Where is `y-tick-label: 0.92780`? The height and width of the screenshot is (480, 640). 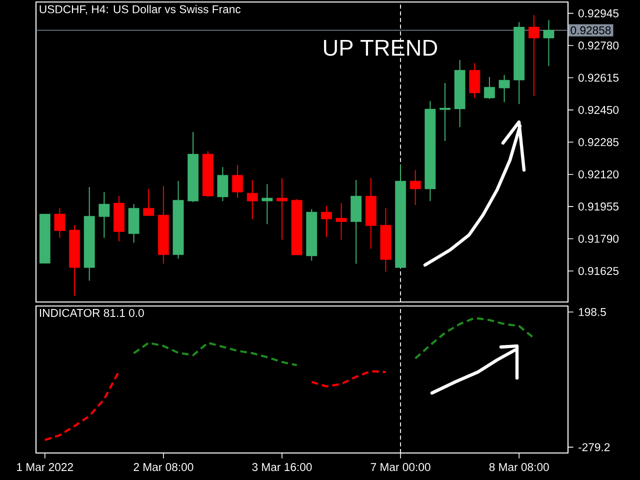
y-tick-label: 0.92780 is located at coordinates (598, 46).